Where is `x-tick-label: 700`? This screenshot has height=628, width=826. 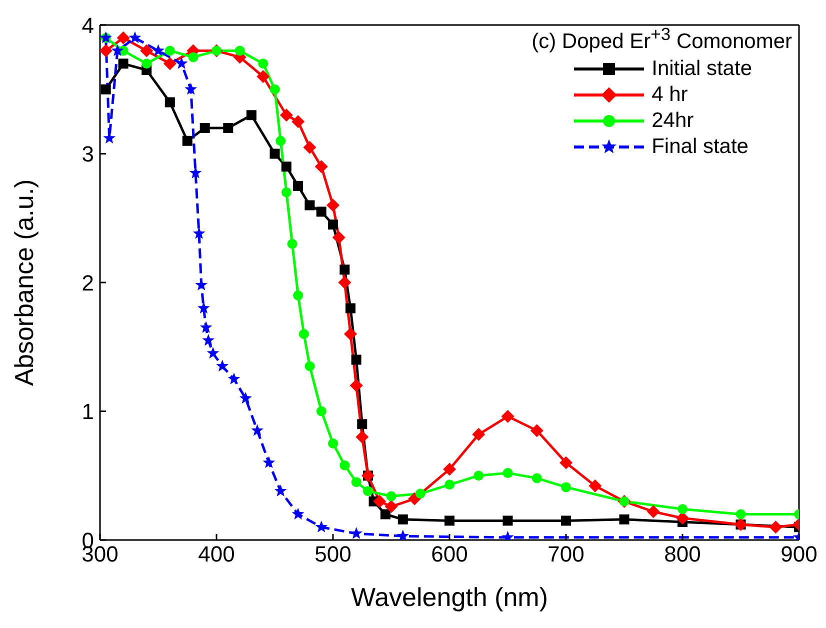
x-tick-label: 700 is located at coordinates (566, 554).